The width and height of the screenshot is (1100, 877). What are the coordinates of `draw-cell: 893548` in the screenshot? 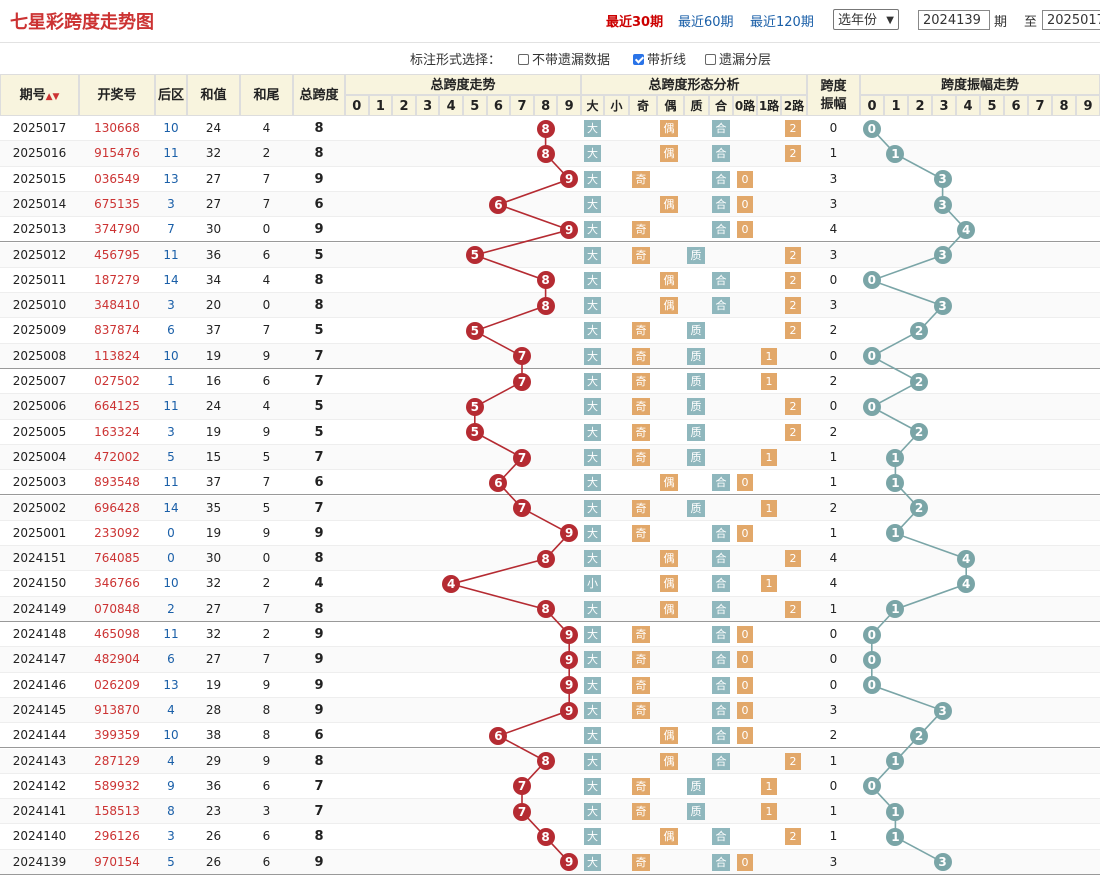 It's located at (117, 482).